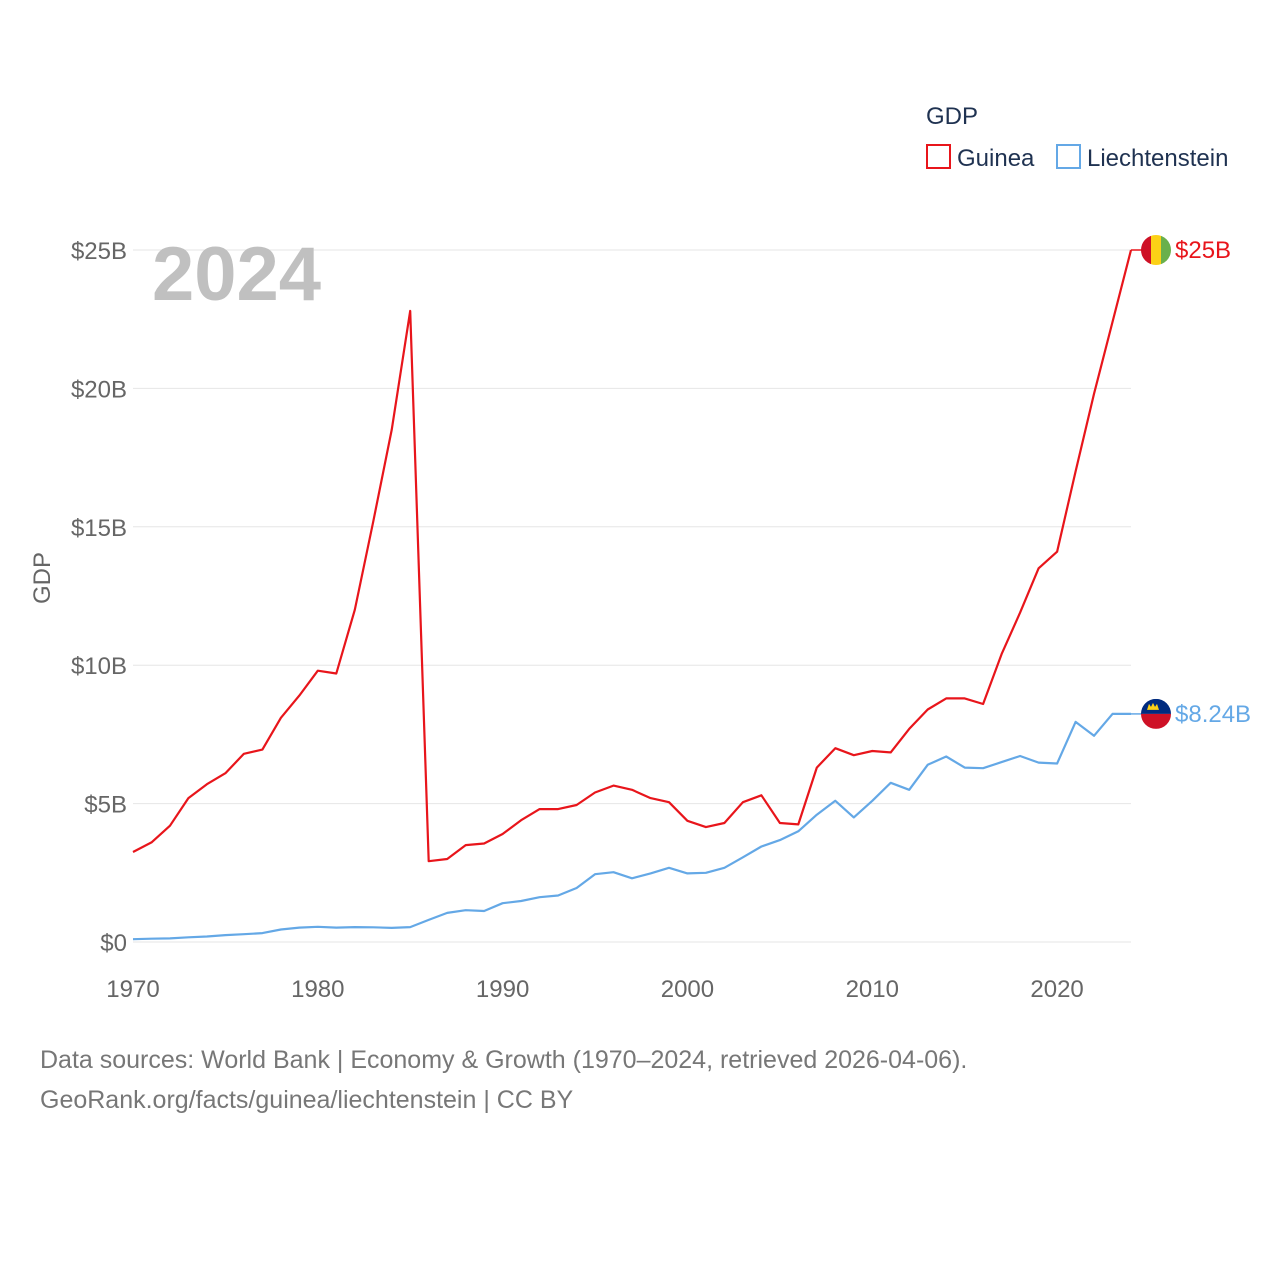 The image size is (1280, 1280). I want to click on legend-swatch-liechtenstein, so click(1068, 156).